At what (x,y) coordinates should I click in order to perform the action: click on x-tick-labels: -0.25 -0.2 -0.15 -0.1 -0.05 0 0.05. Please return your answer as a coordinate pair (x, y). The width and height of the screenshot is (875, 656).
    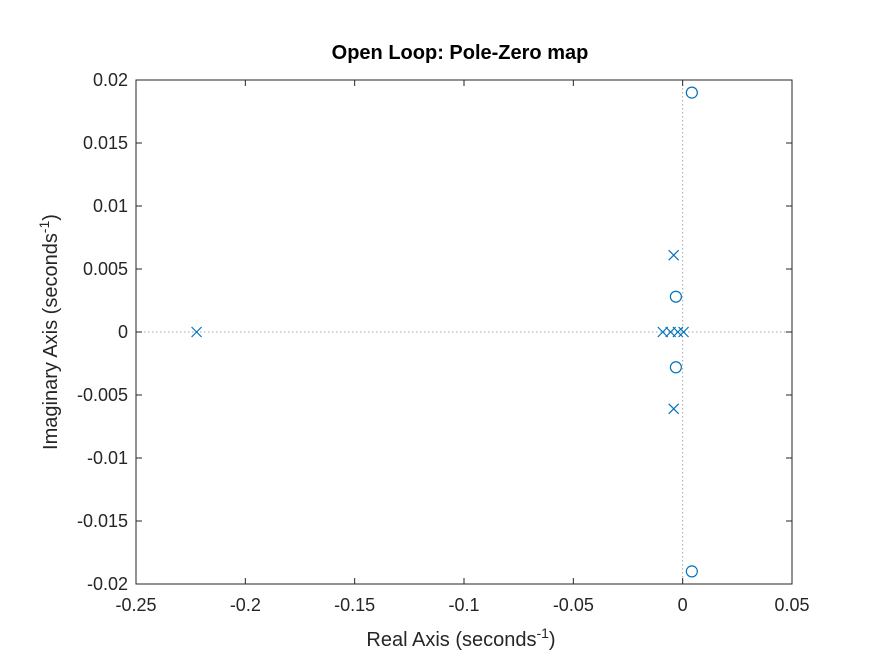
    Looking at the image, I should click on (462, 605).